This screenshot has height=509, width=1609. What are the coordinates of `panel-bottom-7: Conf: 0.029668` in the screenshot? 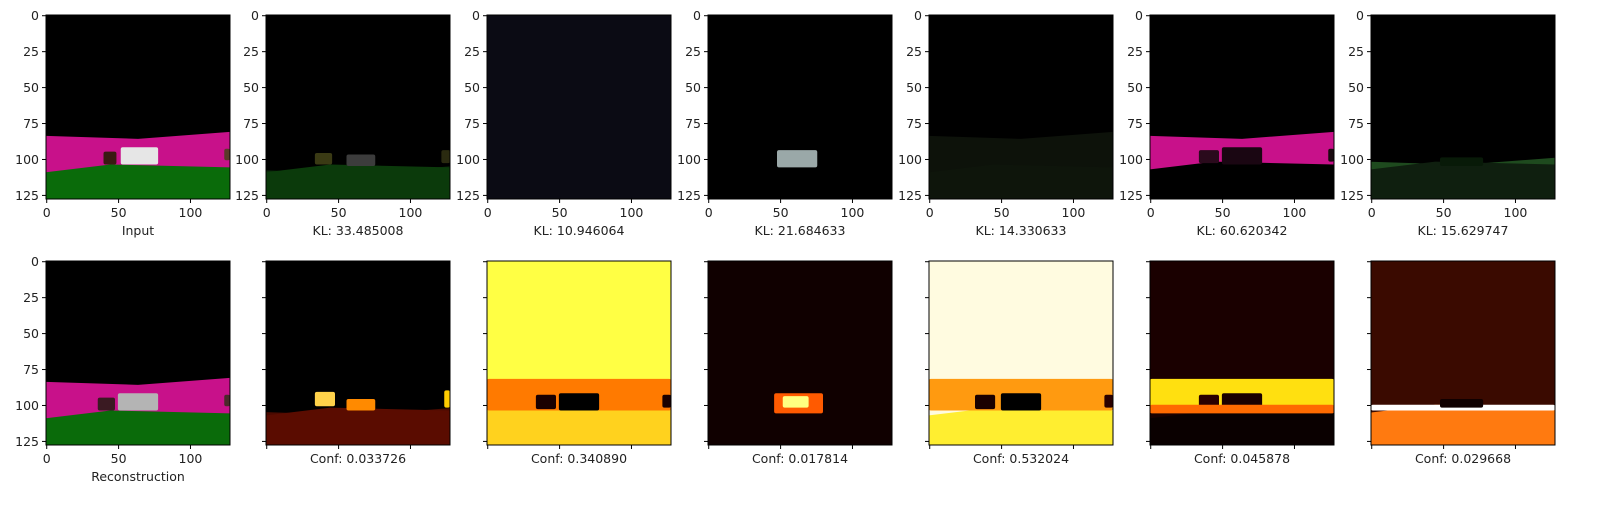 It's located at (1461, 363).